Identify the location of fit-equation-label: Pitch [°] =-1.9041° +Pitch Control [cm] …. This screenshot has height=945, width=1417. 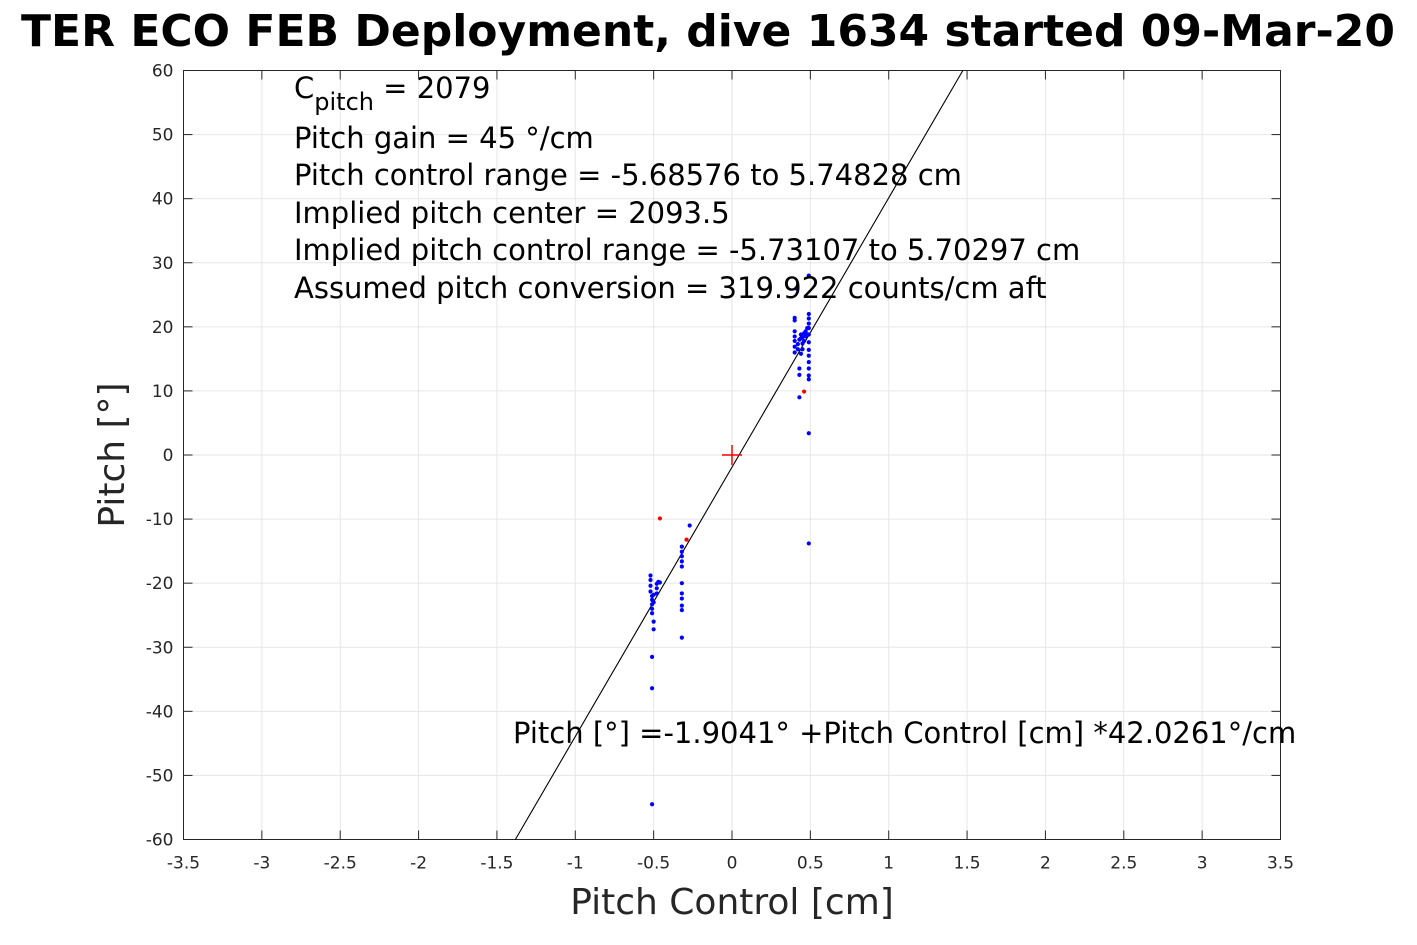
(904, 733).